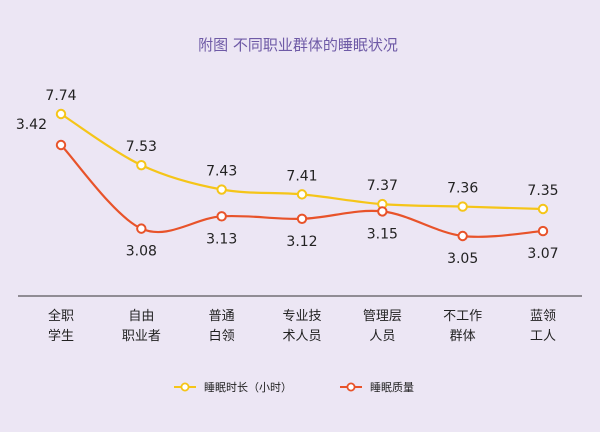 This screenshot has height=432, width=600. I want to click on legend-label: 睡眠时长（小时）, so click(248, 387).